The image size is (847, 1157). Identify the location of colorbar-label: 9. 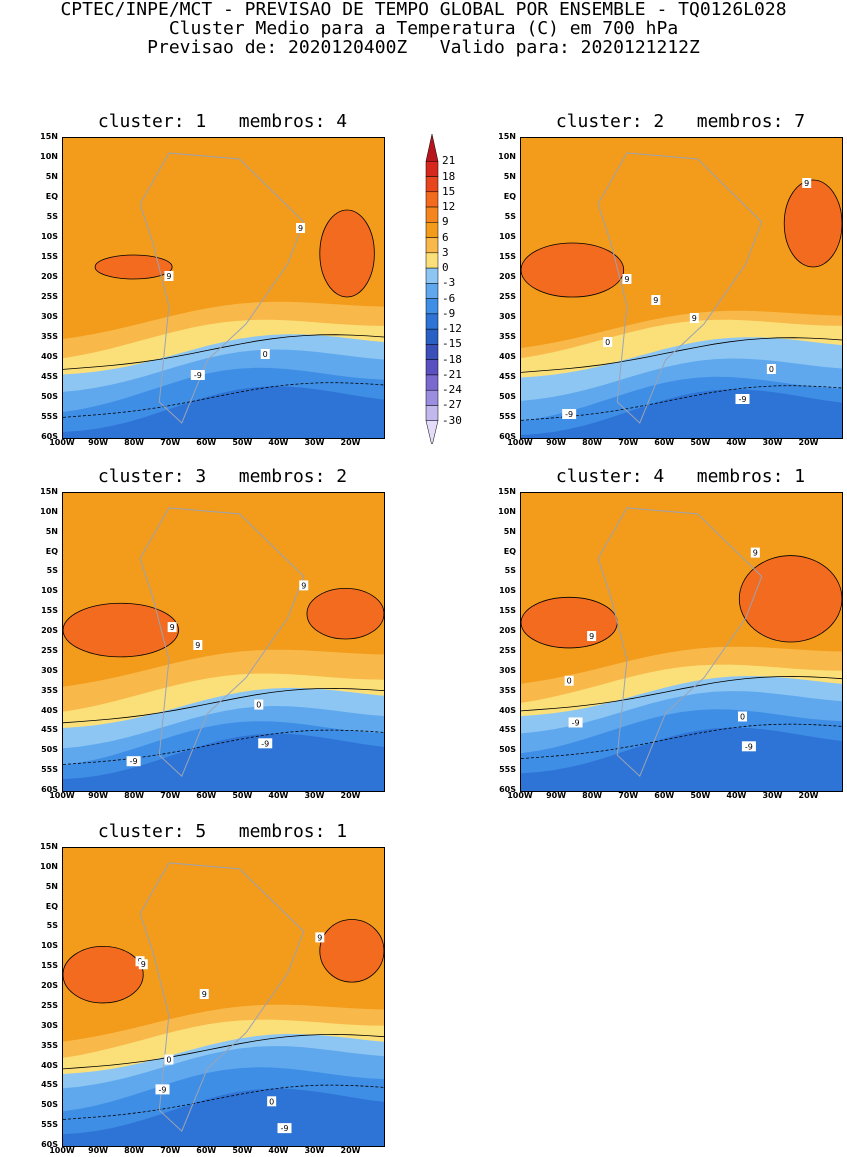
(445, 222).